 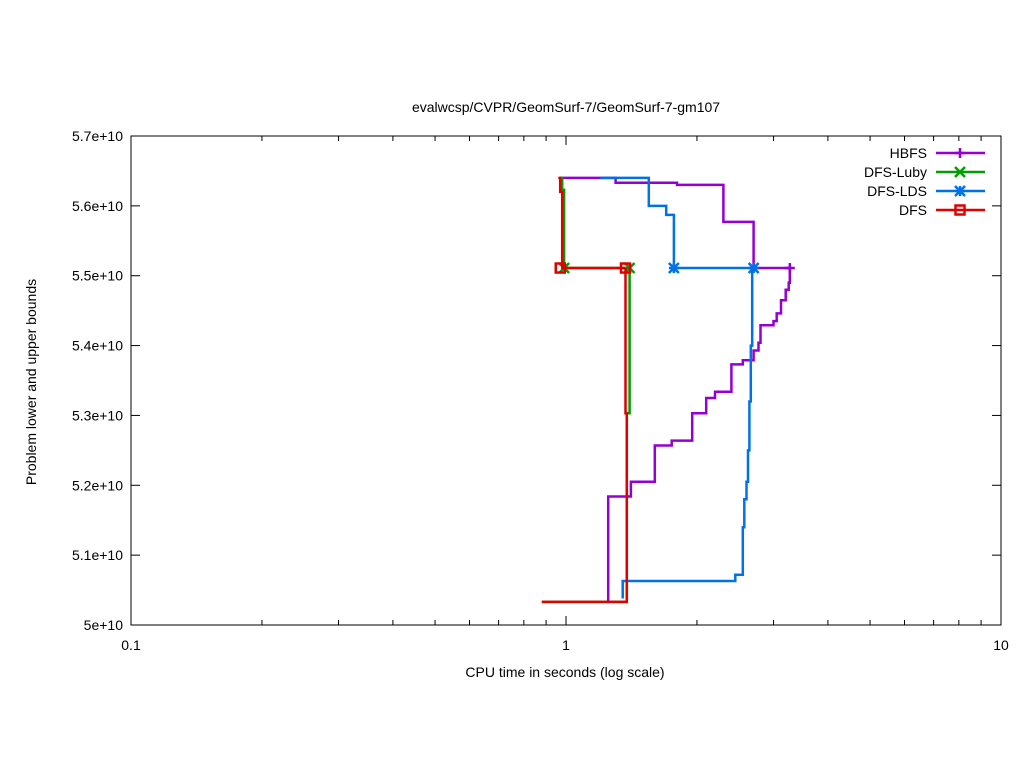 What do you see at coordinates (97, 555) in the screenshot?
I see `y-tick-label: 5.1e+10` at bounding box center [97, 555].